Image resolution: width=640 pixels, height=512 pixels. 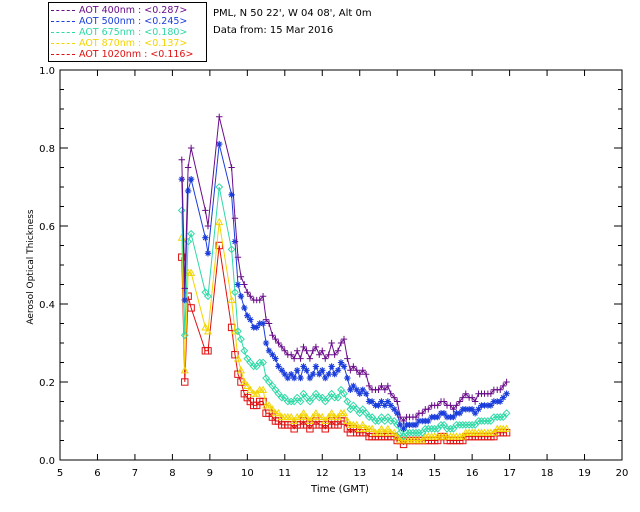 I want to click on x-tick-label: 7, so click(x=135, y=473).